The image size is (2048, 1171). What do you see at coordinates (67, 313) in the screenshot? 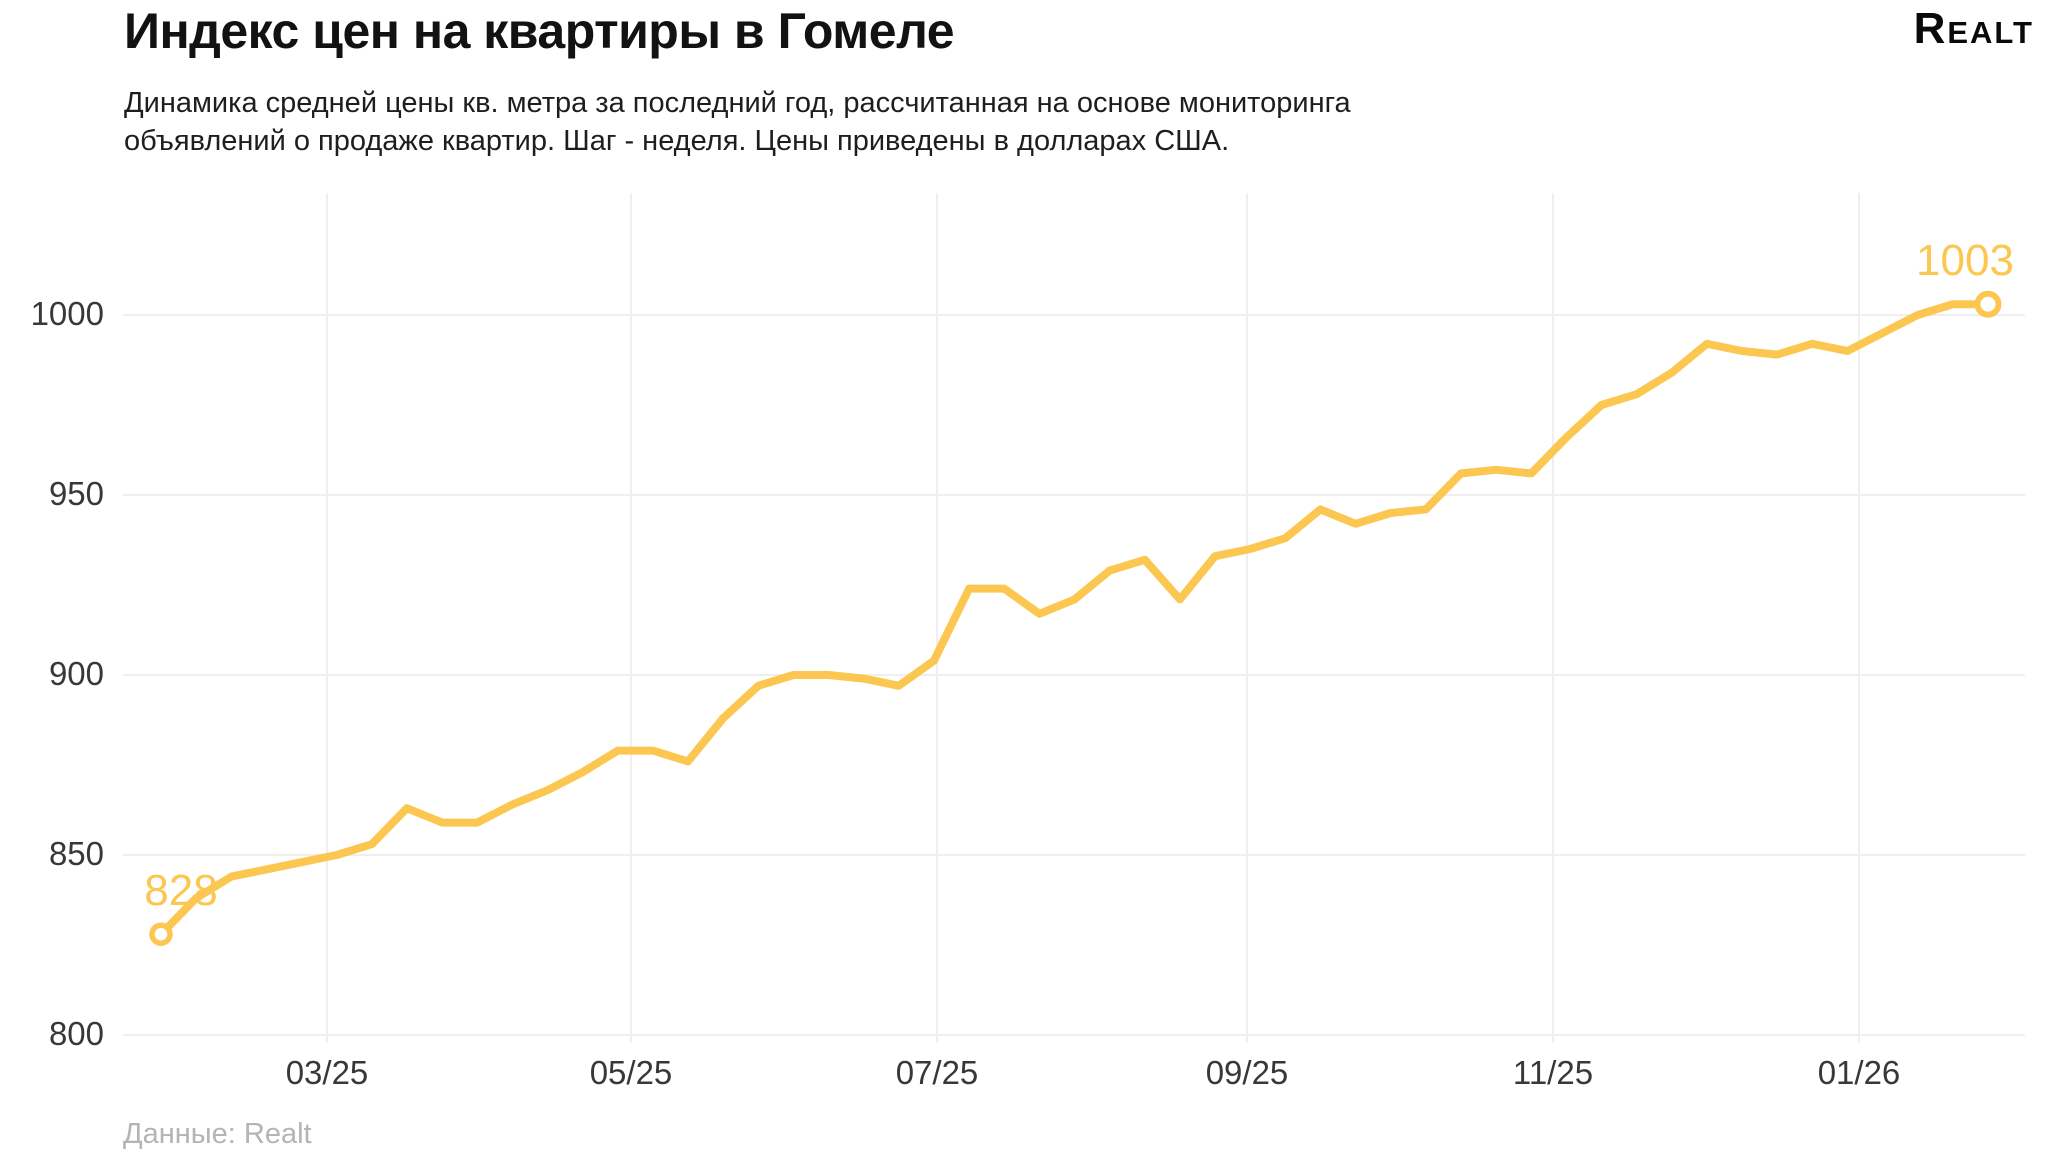
I see `y-tick-label-1000: 1000` at bounding box center [67, 313].